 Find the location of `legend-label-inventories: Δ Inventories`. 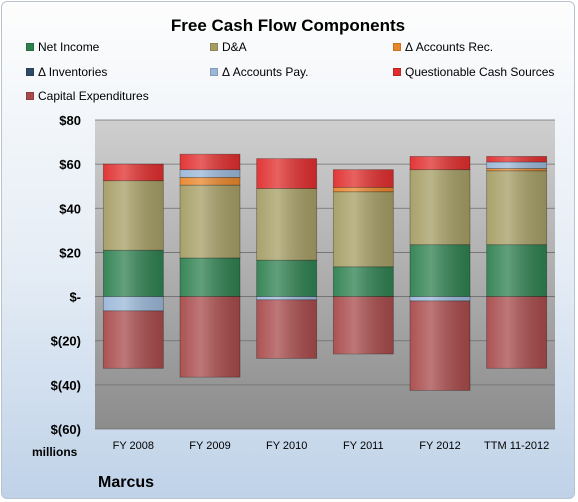

legend-label-inventories: Δ Inventories is located at coordinates (73, 72).